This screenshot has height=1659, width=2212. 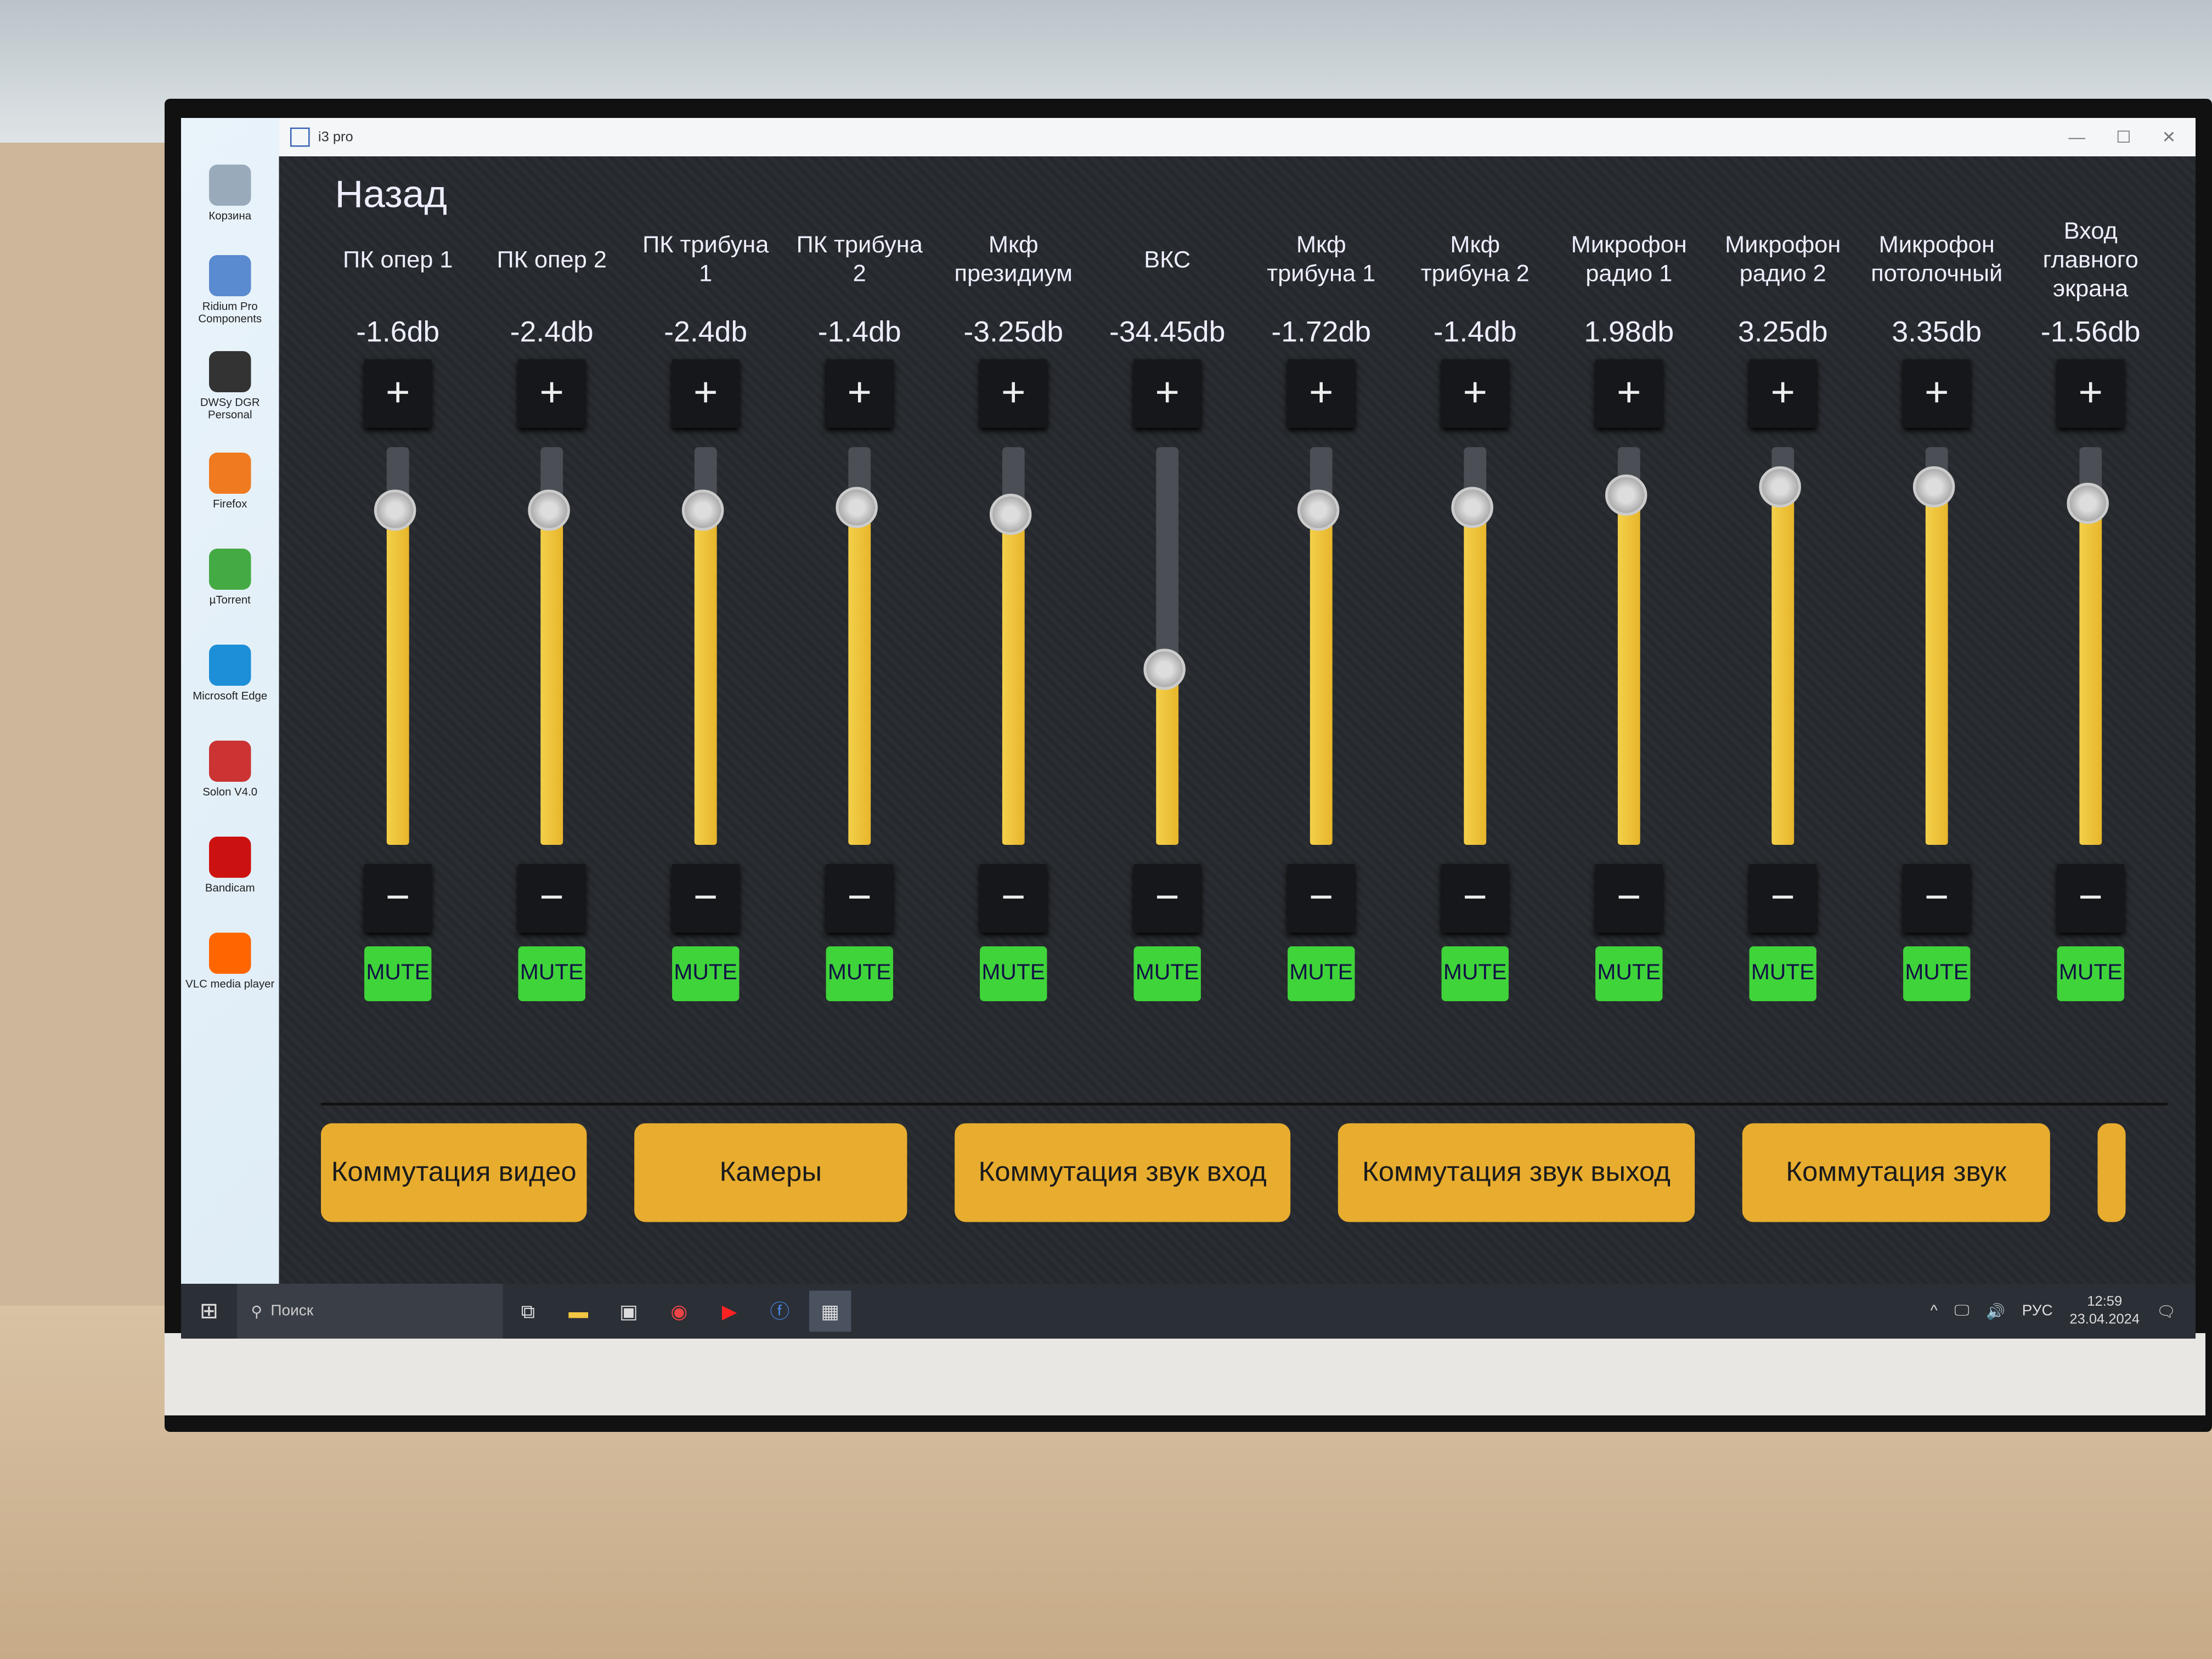 What do you see at coordinates (392, 195) in the screenshot?
I see `back-button: Назад` at bounding box center [392, 195].